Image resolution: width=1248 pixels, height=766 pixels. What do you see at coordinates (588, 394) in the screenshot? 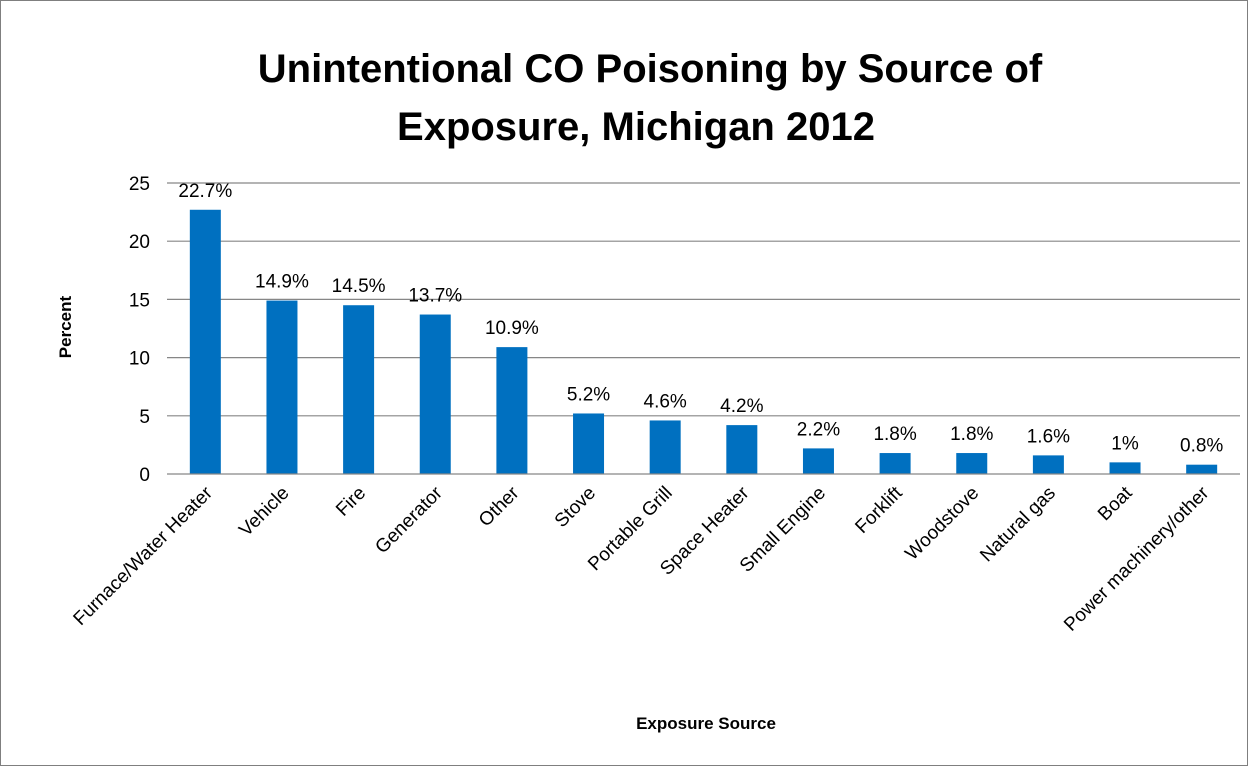
I see `data-label: 5.2%` at bounding box center [588, 394].